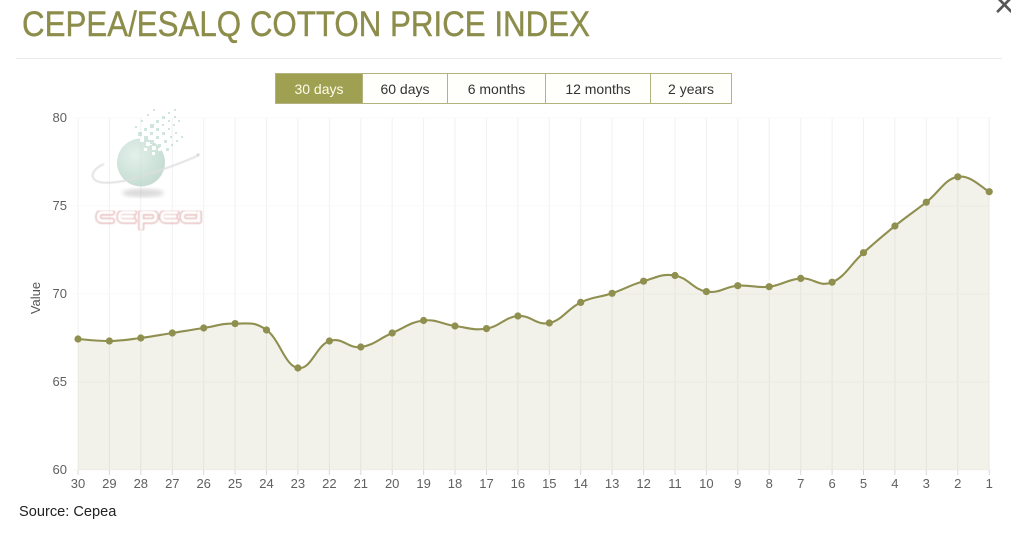 The width and height of the screenshot is (1011, 536). What do you see at coordinates (361, 483) in the screenshot?
I see `svg-text: 21` at bounding box center [361, 483].